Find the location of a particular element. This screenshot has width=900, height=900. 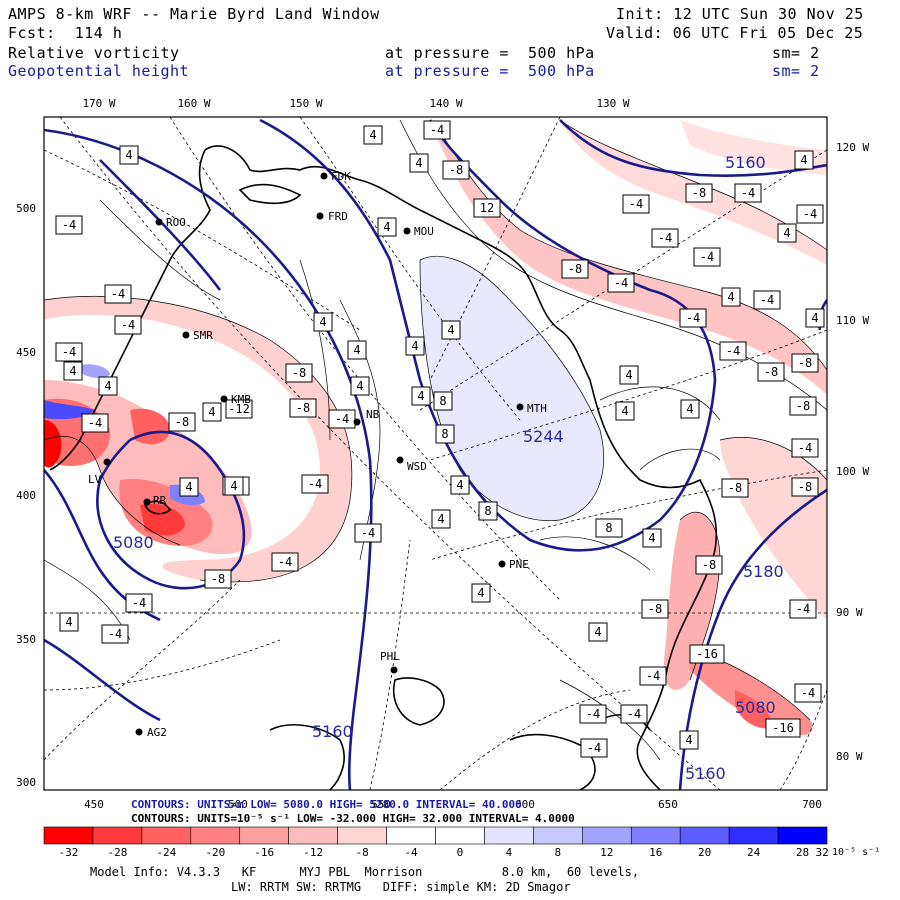

height-label: 5180 is located at coordinates (763, 571).